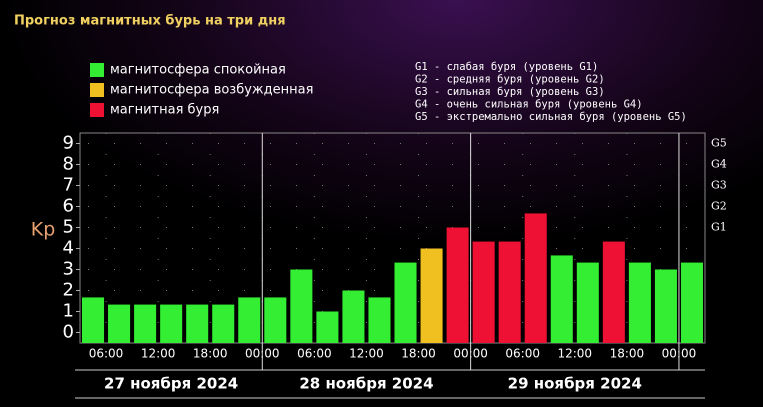  Describe the element at coordinates (529, 105) in the screenshot. I see `g-level-note: G4 - очень сильная буря (уровень G4)` at that location.